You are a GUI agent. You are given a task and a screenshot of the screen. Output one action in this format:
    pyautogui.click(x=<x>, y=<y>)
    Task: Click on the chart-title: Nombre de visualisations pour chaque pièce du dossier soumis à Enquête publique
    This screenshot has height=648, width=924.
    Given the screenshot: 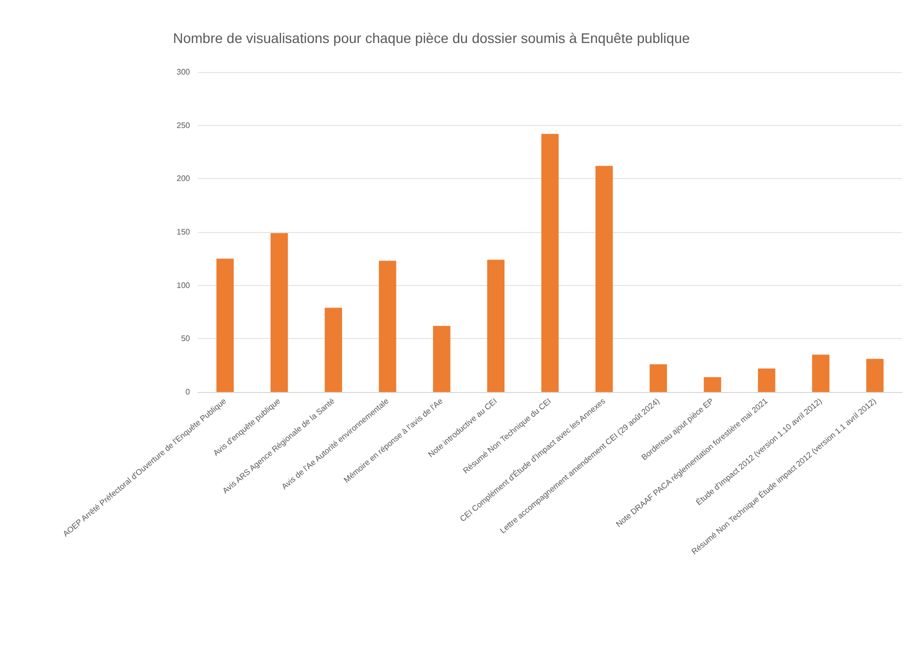 What is the action you would take?
    pyautogui.click(x=431, y=38)
    